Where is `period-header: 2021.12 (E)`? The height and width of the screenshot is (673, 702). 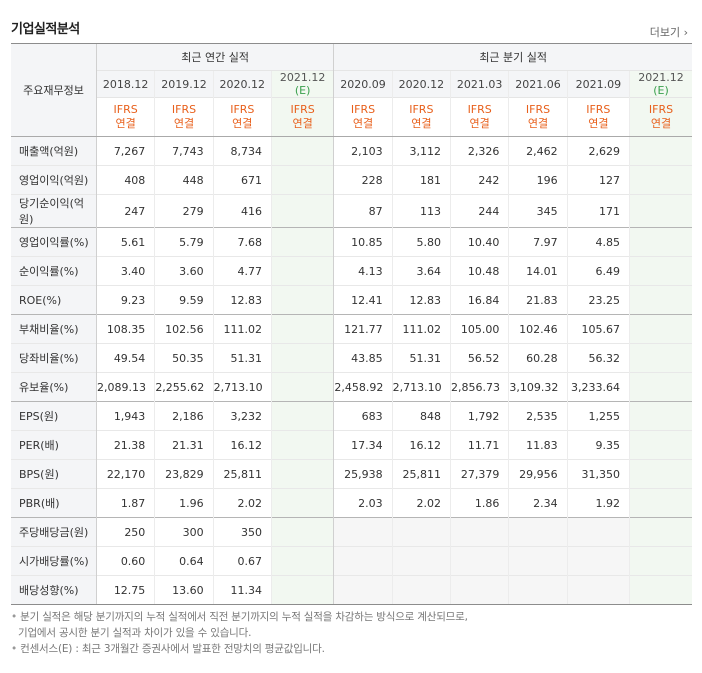 period-header: 2021.12 (E) is located at coordinates (660, 84).